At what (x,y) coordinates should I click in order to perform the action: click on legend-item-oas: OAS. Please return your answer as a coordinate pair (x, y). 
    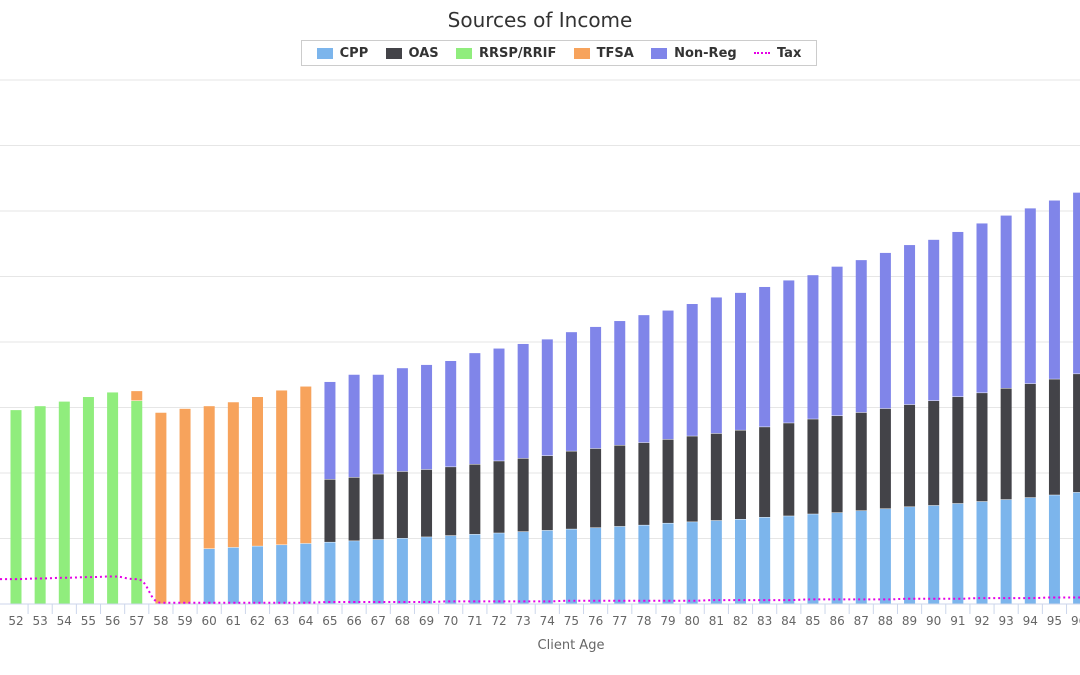
    Looking at the image, I should click on (412, 53).